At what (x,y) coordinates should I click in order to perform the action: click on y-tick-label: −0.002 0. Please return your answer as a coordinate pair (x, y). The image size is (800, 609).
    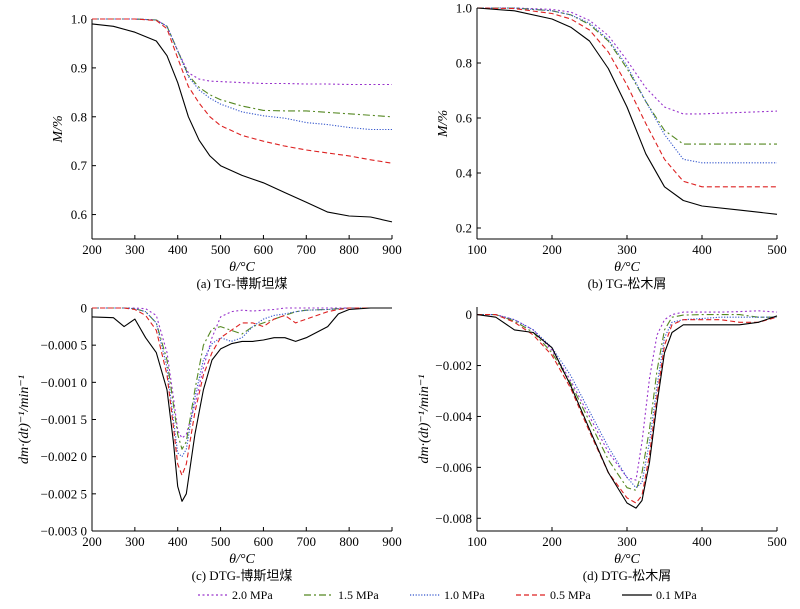
    Looking at the image, I should click on (64, 456).